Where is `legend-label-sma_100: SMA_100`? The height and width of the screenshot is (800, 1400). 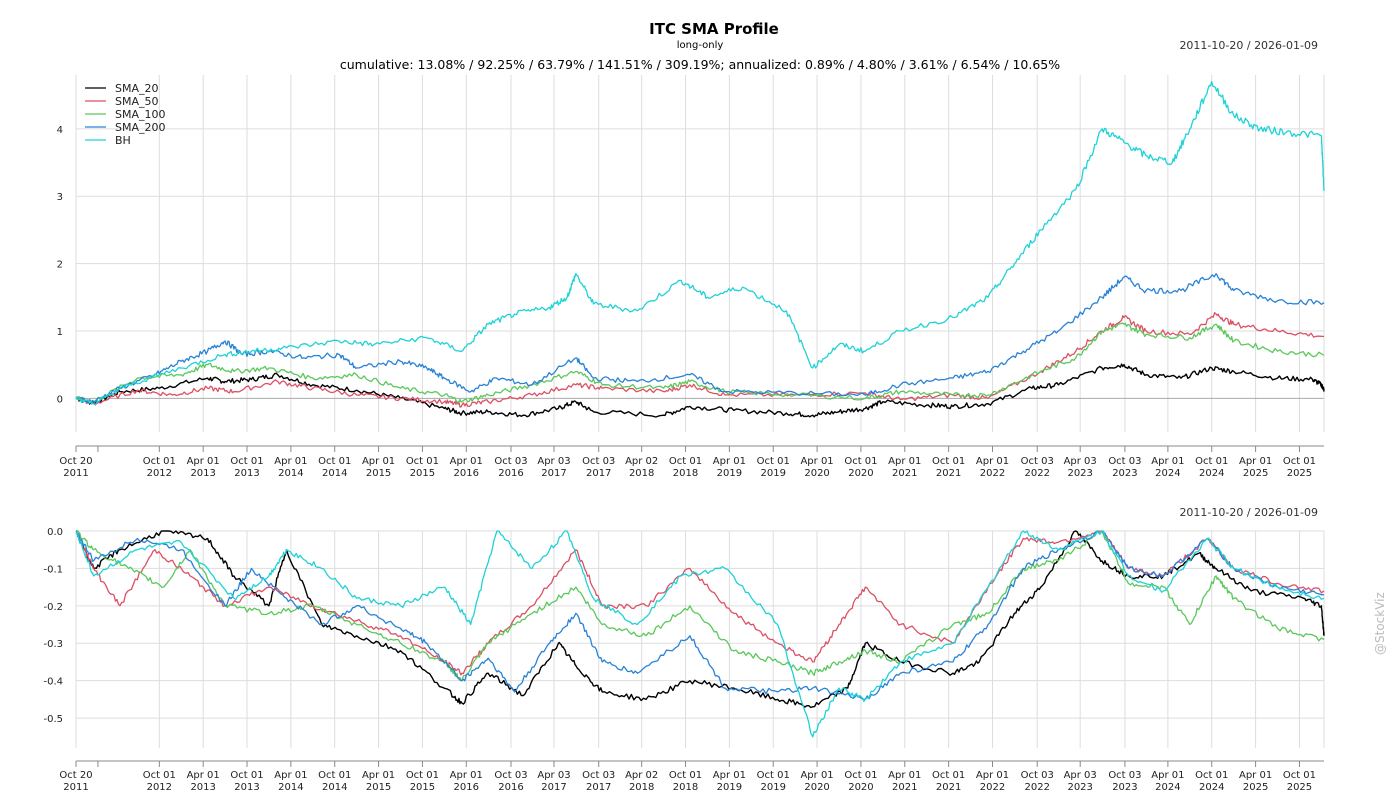
legend-label-sma_100: SMA_100 is located at coordinates (140, 114).